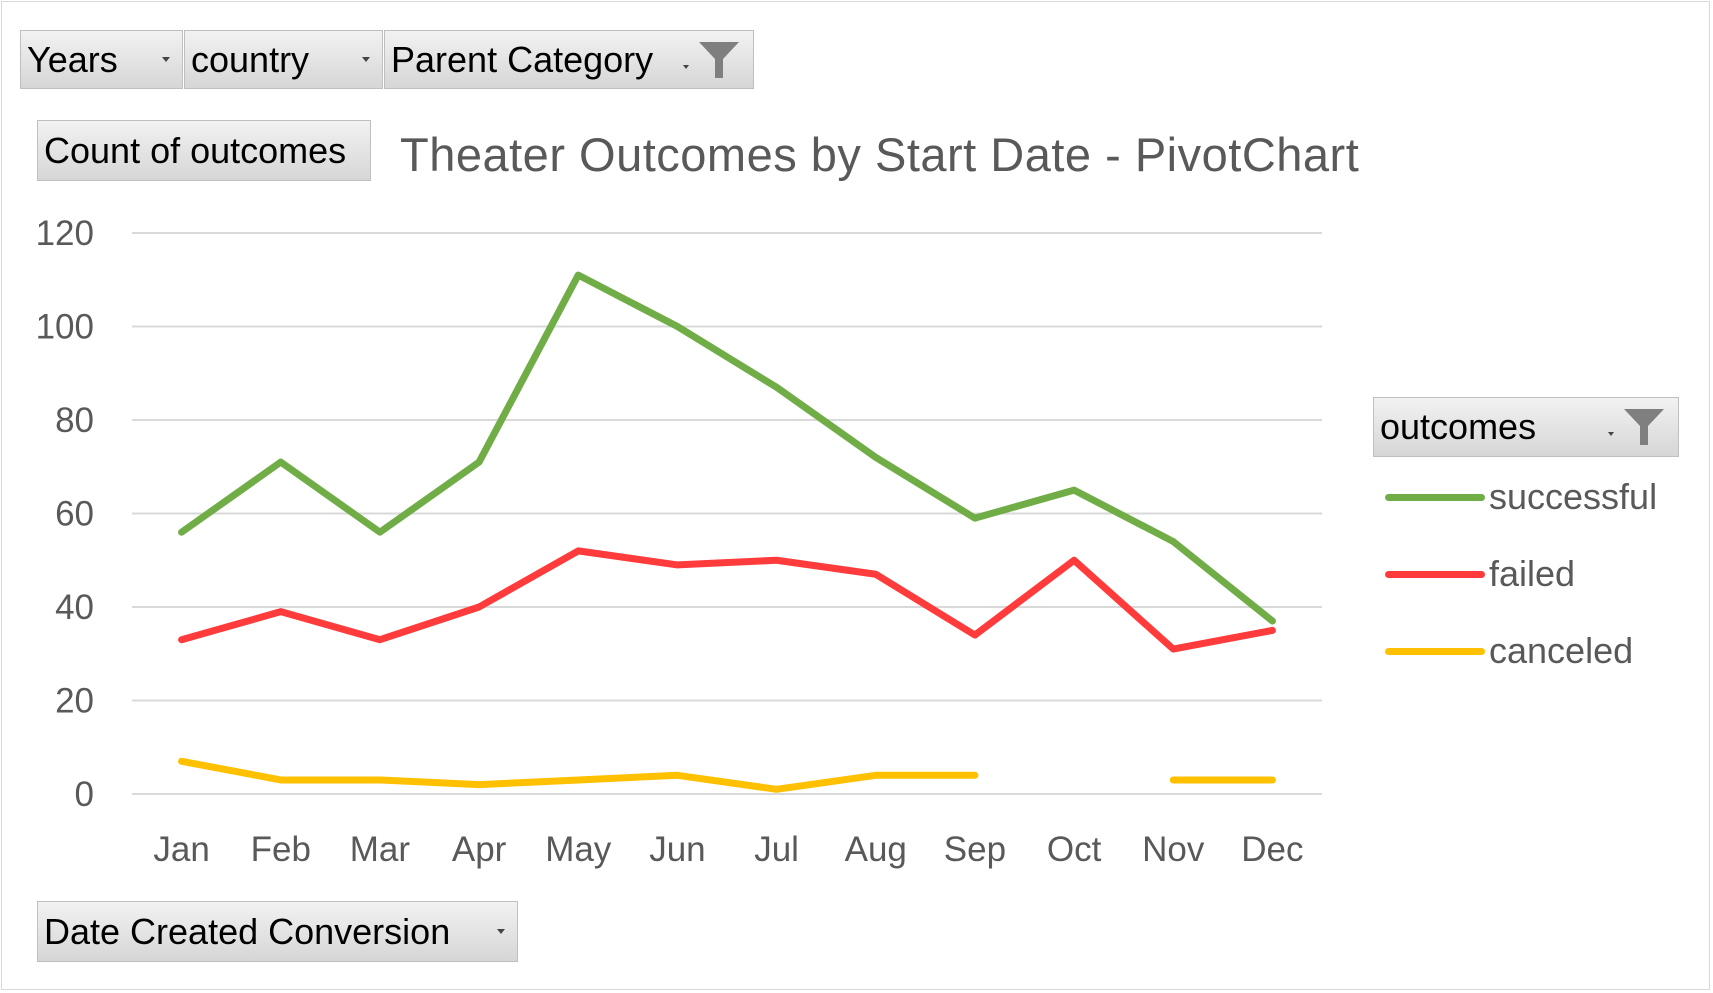 The image size is (1713, 993). I want to click on country-filter-label: country, so click(250, 59).